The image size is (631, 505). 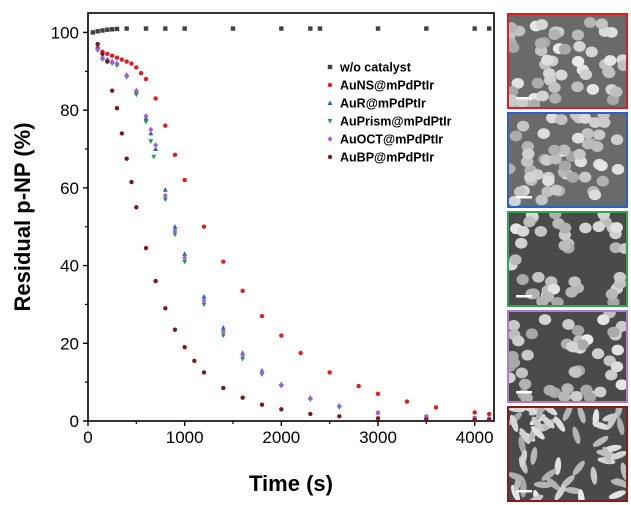 I want to click on sem-image-auoct, so click(x=567, y=356).